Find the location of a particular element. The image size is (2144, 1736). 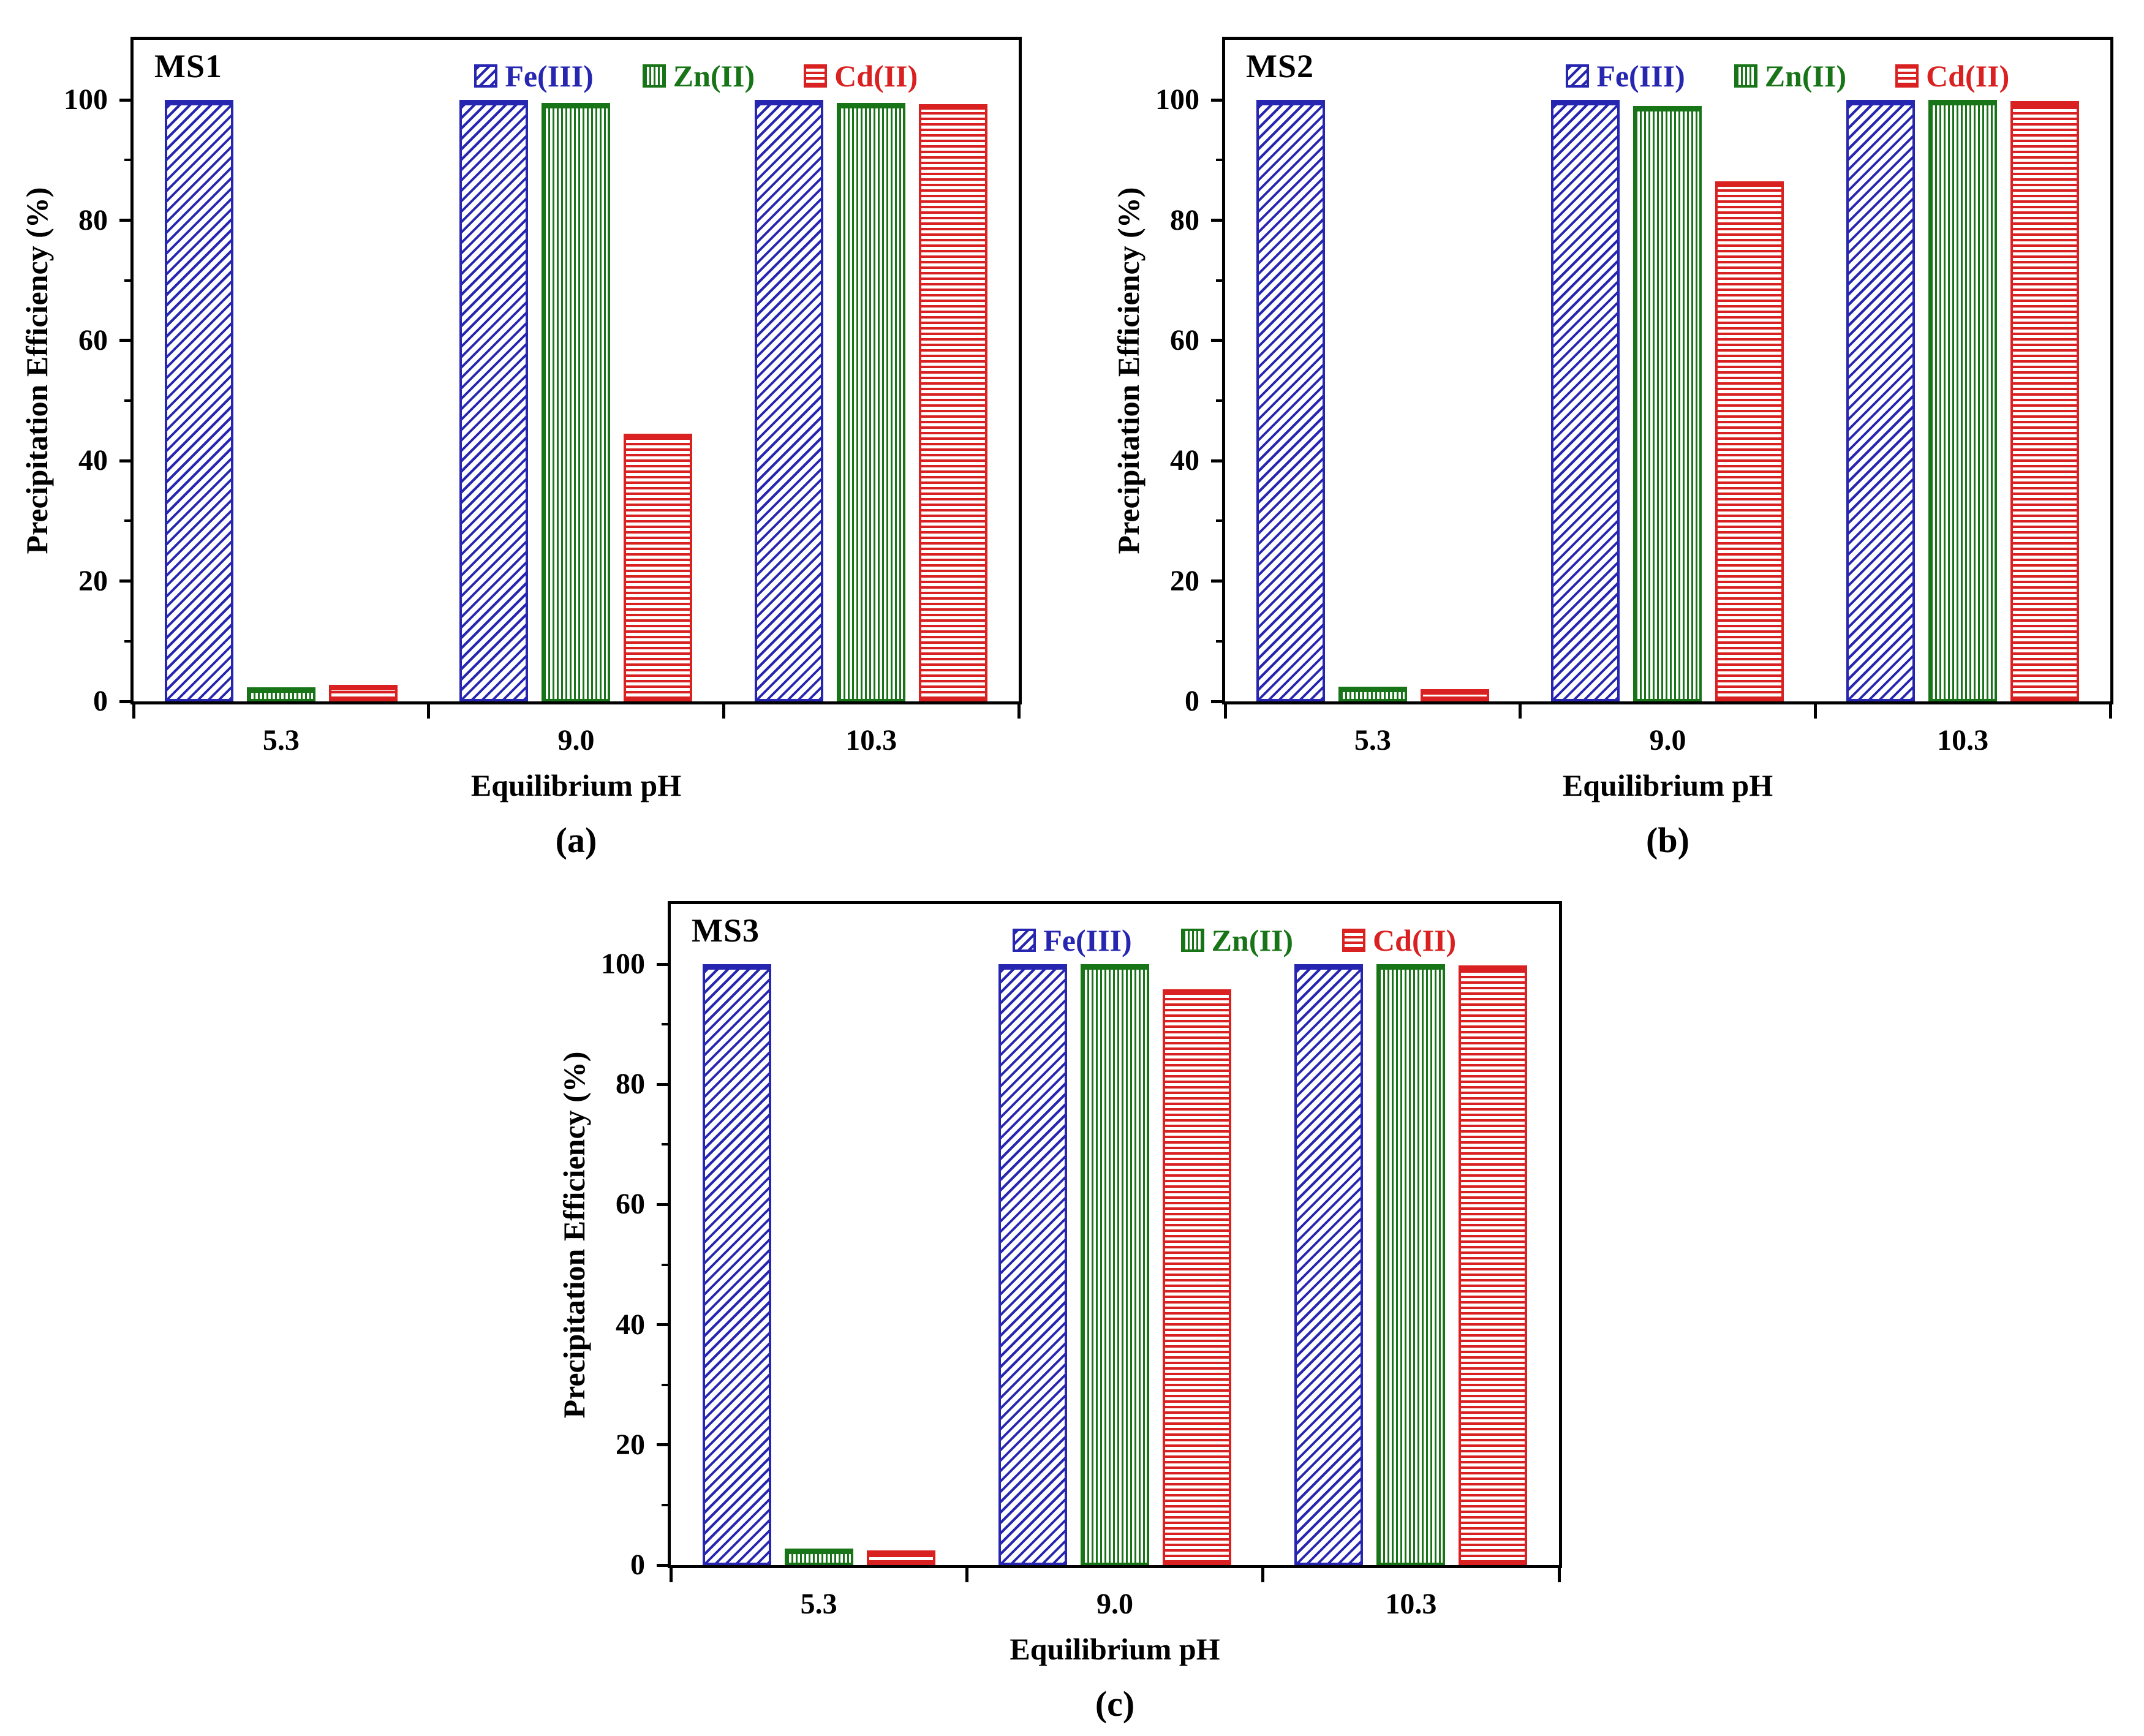

legend-item-cd: Cd(II) is located at coordinates (1399, 941).